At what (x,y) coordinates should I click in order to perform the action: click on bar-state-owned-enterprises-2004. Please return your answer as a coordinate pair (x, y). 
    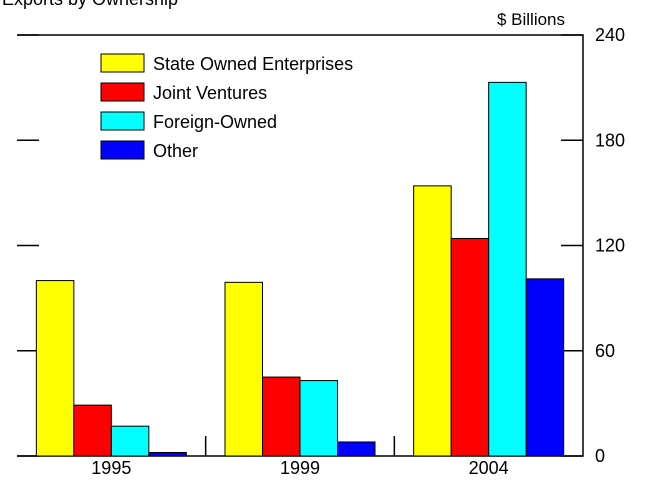
    Looking at the image, I should click on (432, 321).